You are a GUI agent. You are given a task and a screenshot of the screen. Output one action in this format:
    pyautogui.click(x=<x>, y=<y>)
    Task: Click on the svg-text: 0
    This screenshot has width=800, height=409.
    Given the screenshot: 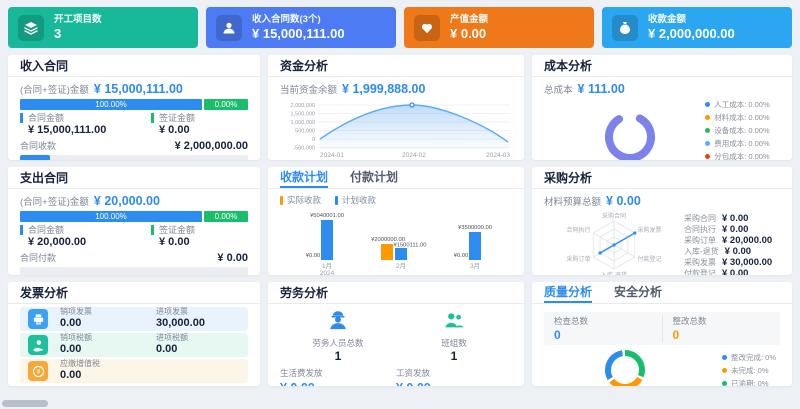 What is the action you would take?
    pyautogui.click(x=313, y=140)
    